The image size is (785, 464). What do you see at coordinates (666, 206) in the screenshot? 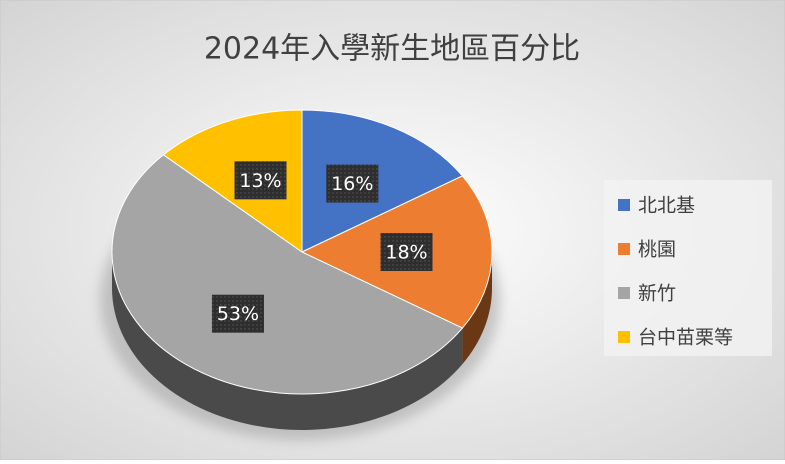
I see `legend-label: 北北基` at bounding box center [666, 206].